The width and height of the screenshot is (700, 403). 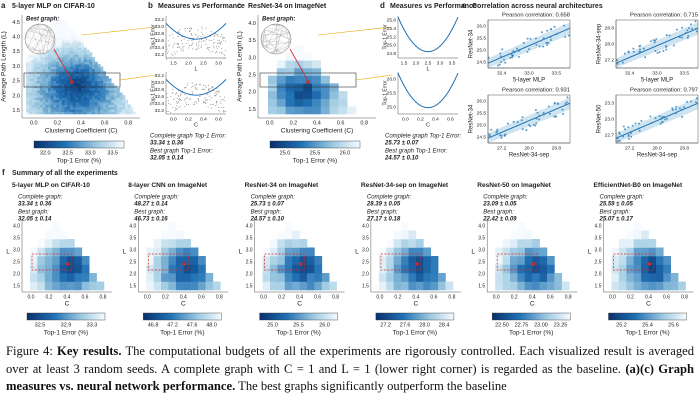 I want to click on y-axis-label: ResNet-34, so click(x=472, y=118).